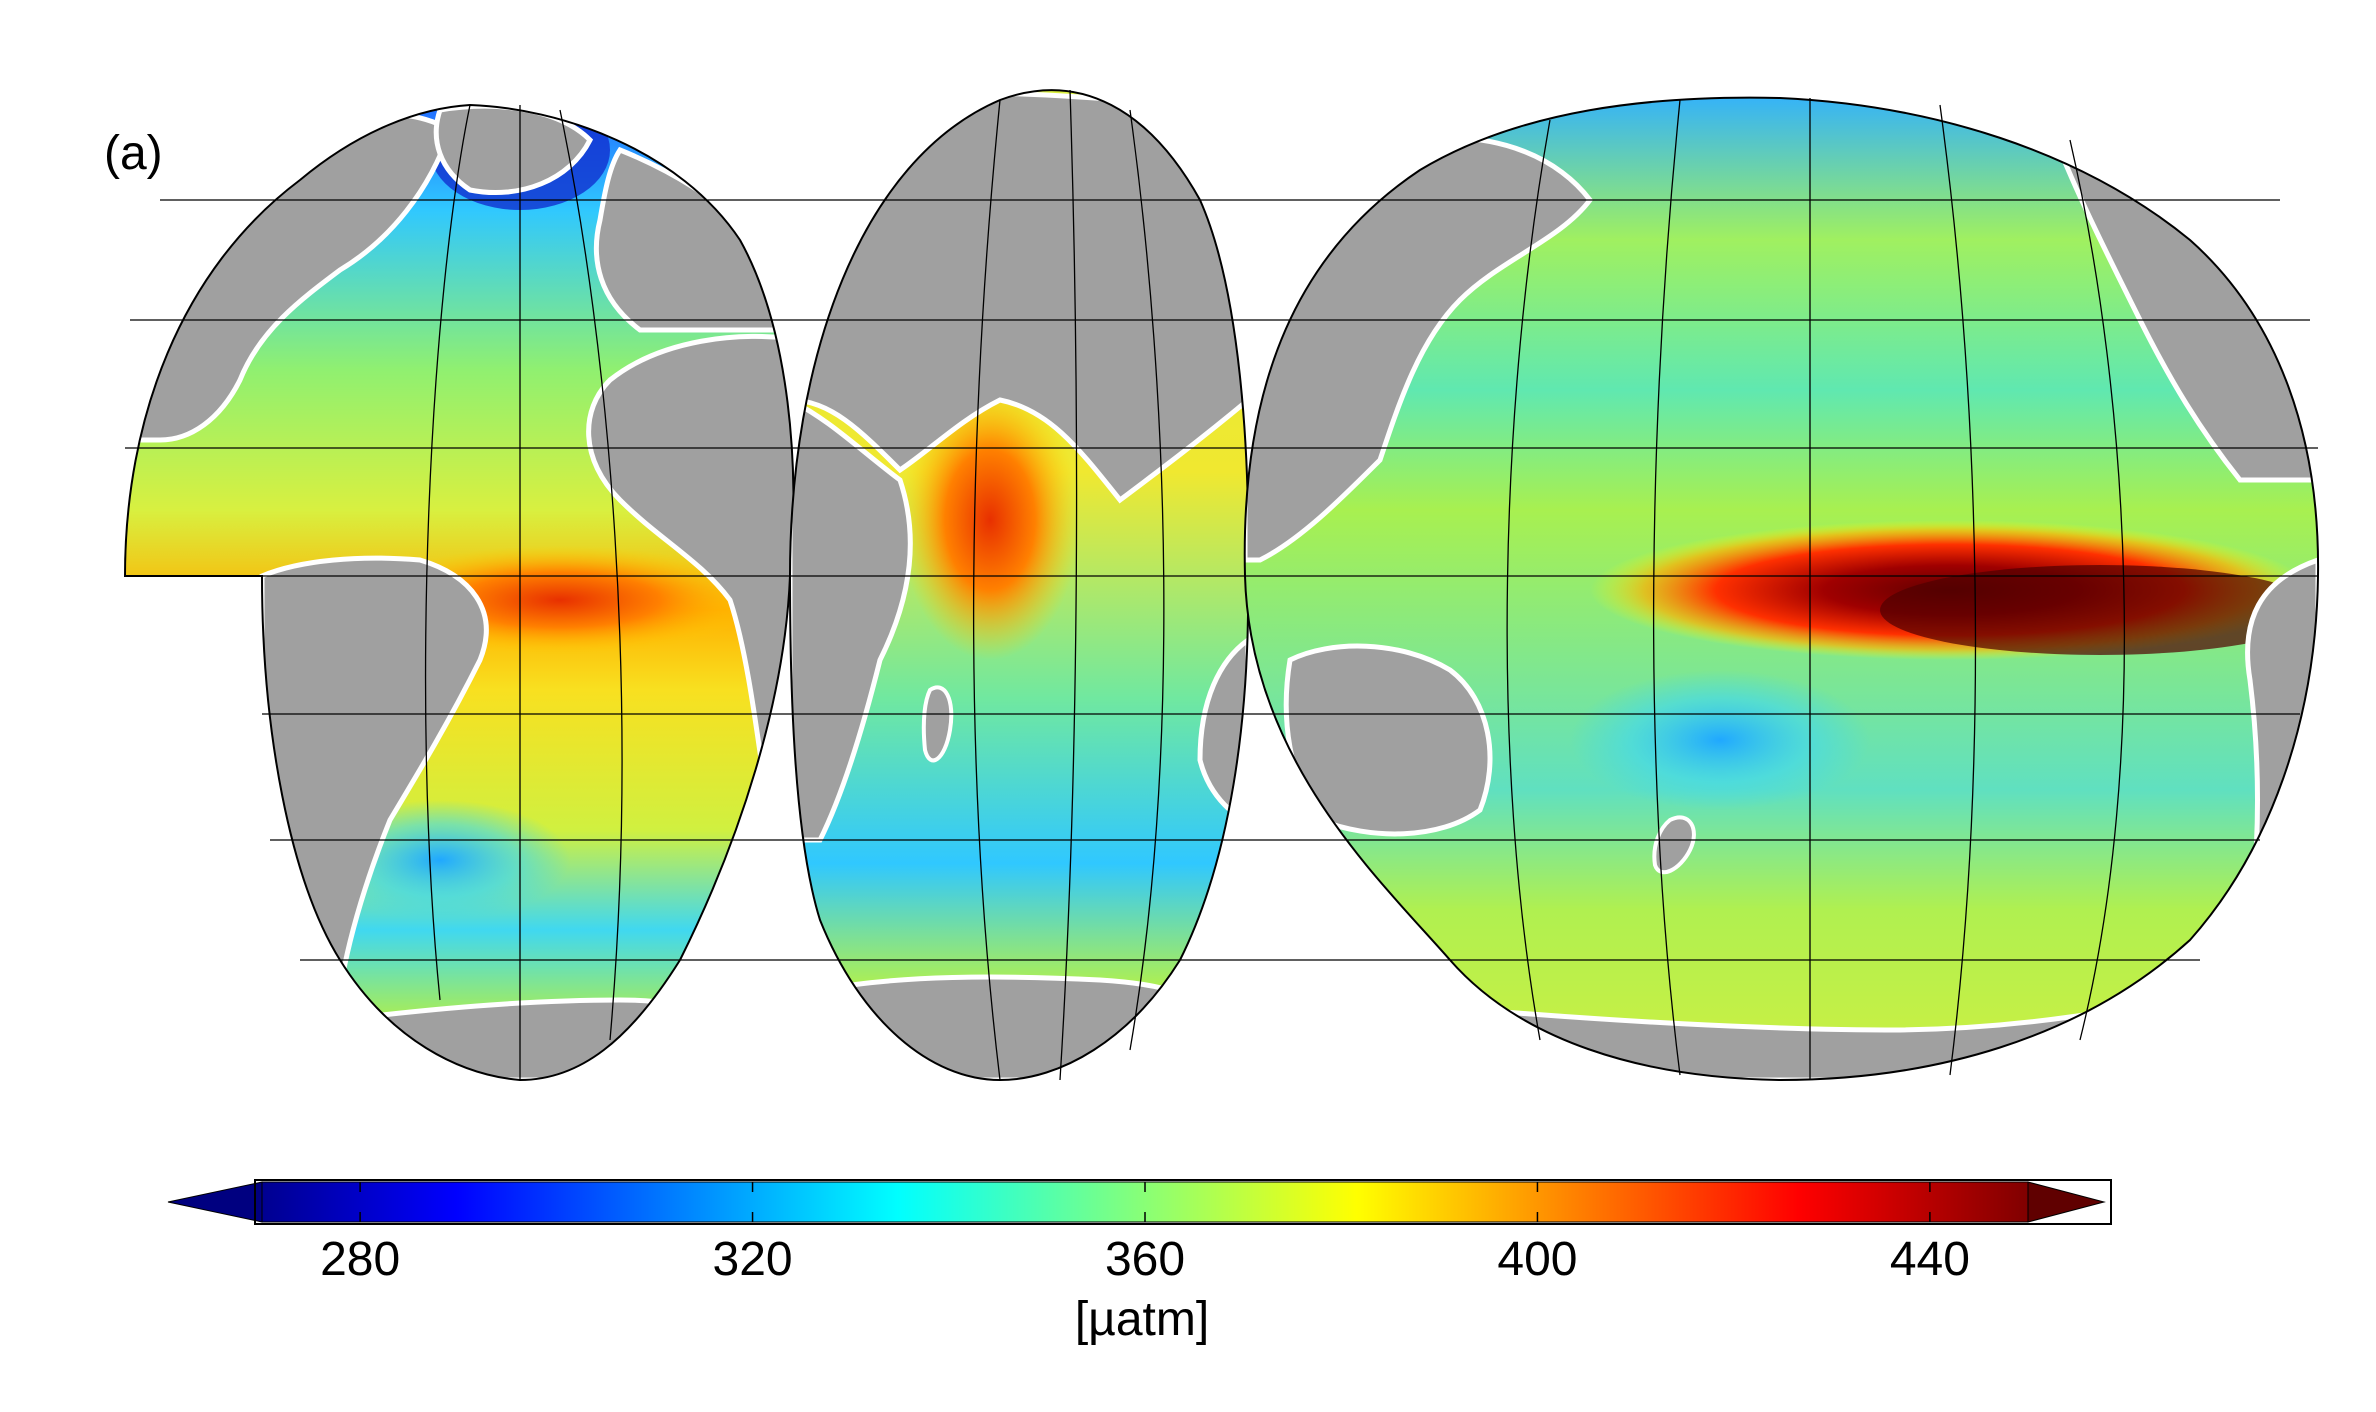 This screenshot has height=1412, width=2376. What do you see at coordinates (690, 578) in the screenshot?
I see `land-africa` at bounding box center [690, 578].